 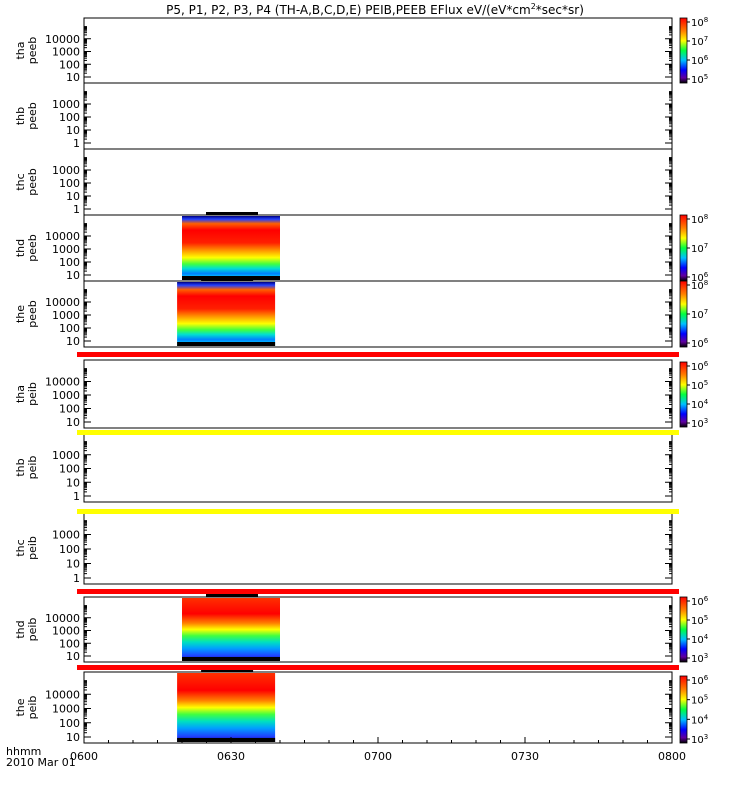 What do you see at coordinates (41, 762) in the screenshot?
I see `x-axis-label-date: 2010 Mar 01` at bounding box center [41, 762].